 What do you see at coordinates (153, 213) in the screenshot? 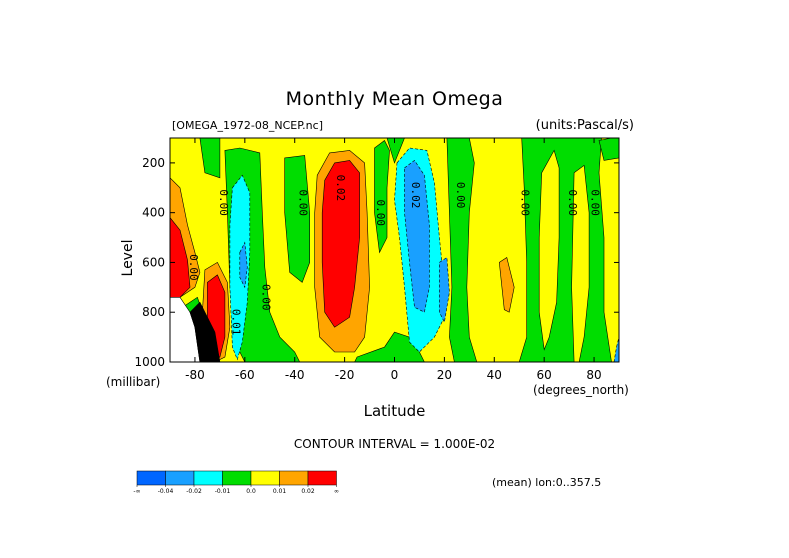
I see `y-tick-label: 400` at bounding box center [153, 213].